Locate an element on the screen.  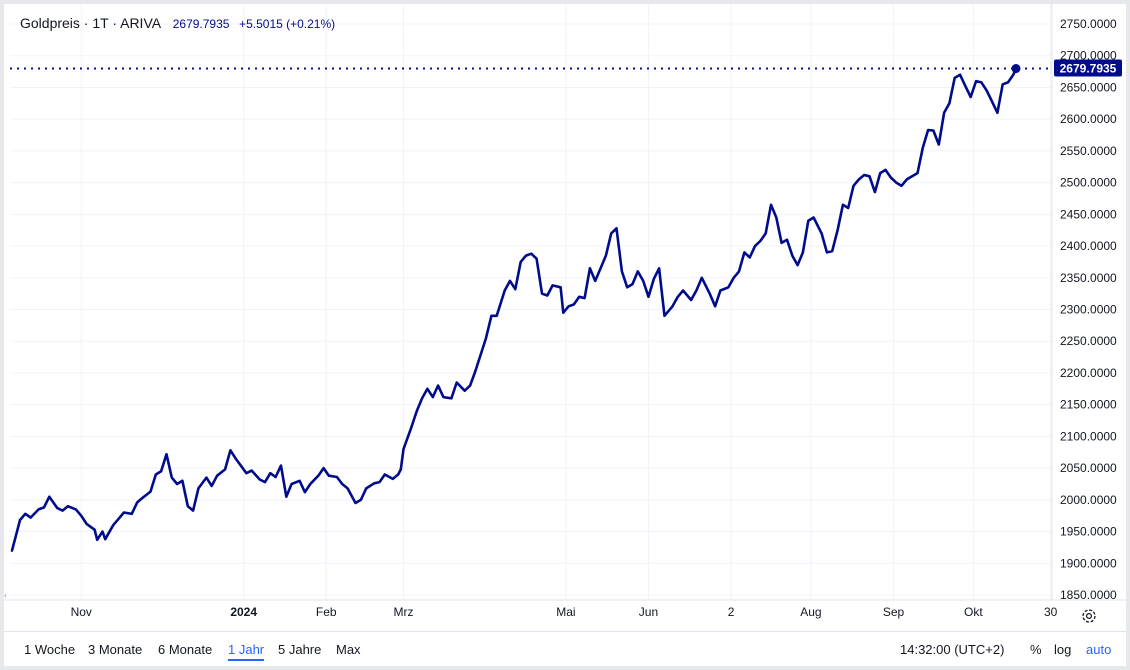
price-change: +5.5015 (+0.21%) is located at coordinates (287, 24).